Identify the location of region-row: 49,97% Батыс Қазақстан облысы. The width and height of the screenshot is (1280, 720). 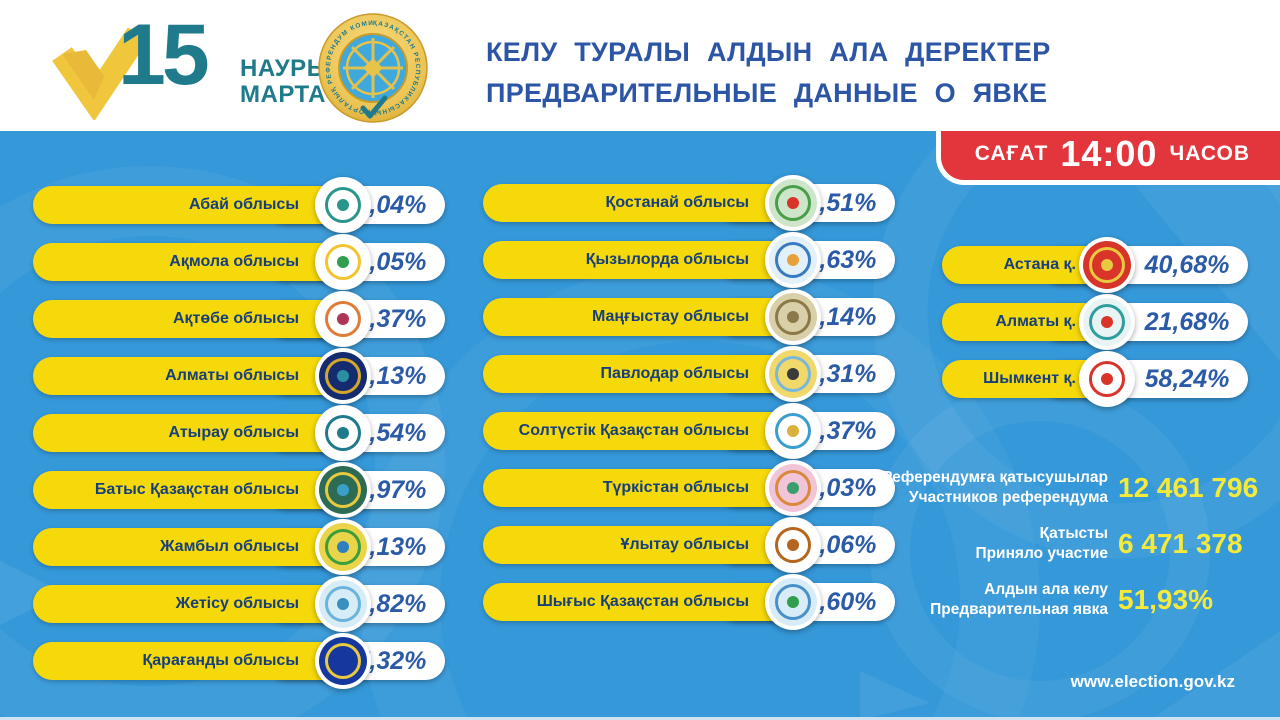
(239, 490).